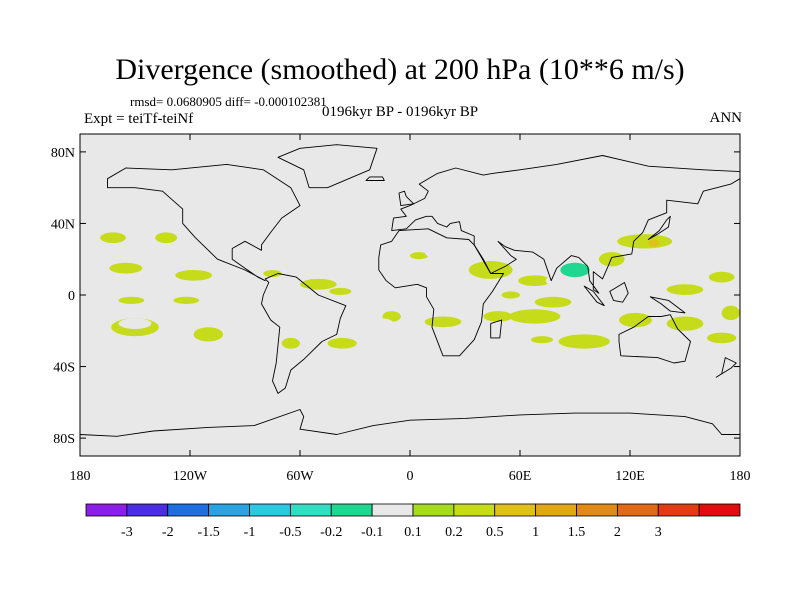 The image size is (800, 600). Describe the element at coordinates (331, 532) in the screenshot. I see `colorbar-label: -0.2` at that location.